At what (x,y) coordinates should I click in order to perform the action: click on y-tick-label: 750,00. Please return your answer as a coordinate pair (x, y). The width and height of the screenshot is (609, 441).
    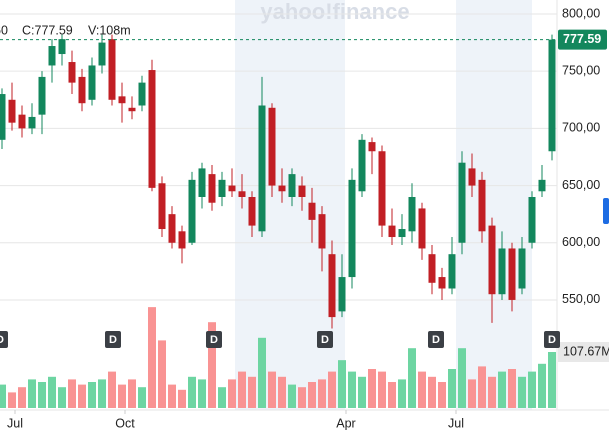
    Looking at the image, I should click on (581, 70).